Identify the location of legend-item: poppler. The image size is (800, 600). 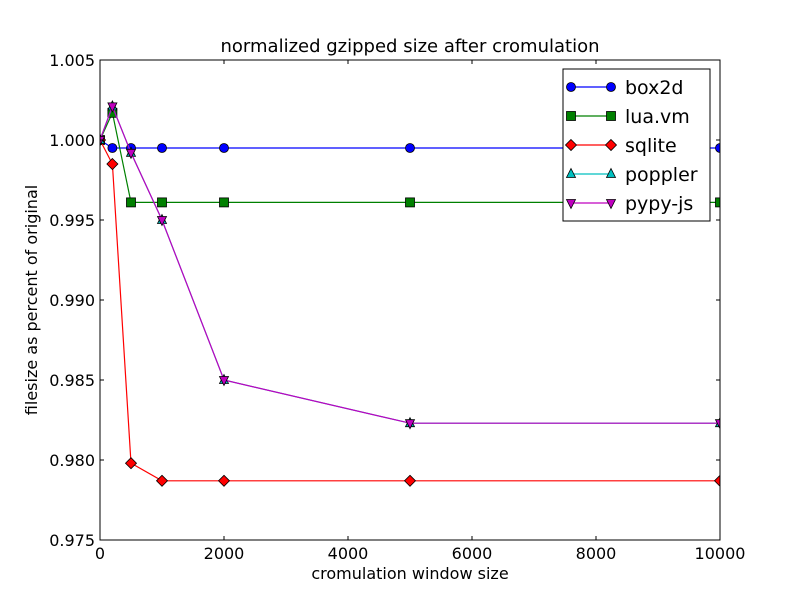
(631, 175).